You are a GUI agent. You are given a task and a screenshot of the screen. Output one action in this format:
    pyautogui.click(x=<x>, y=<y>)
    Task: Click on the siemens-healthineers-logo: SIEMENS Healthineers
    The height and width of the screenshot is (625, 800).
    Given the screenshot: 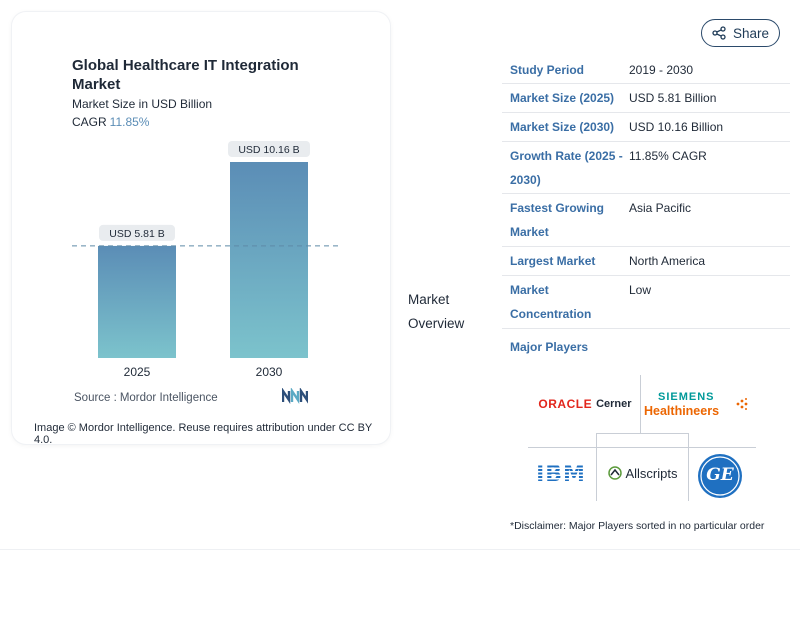 What is the action you would take?
    pyautogui.click(x=700, y=405)
    